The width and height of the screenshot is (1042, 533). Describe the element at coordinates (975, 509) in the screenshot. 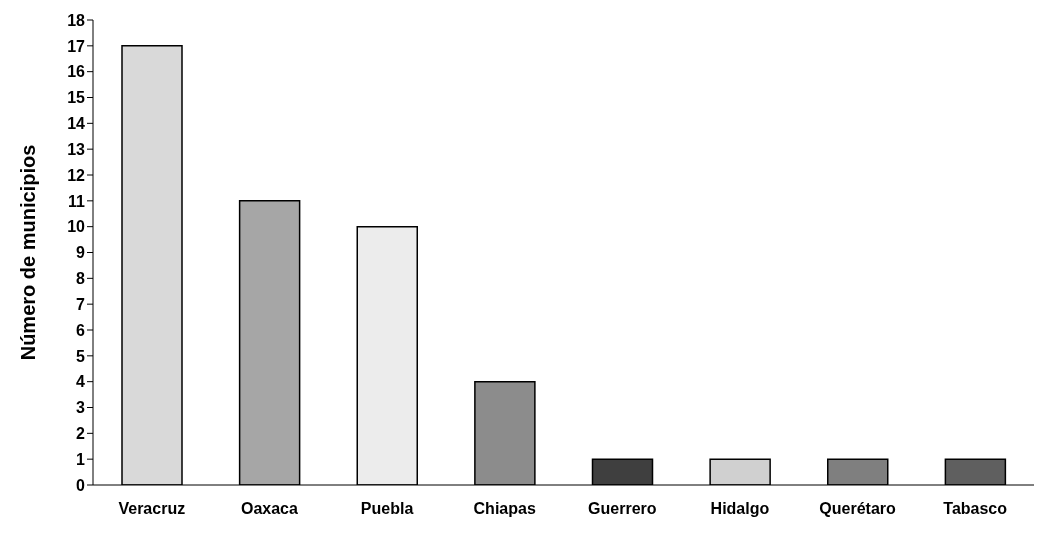

I see `x-tick-label: Tabasco` at that location.